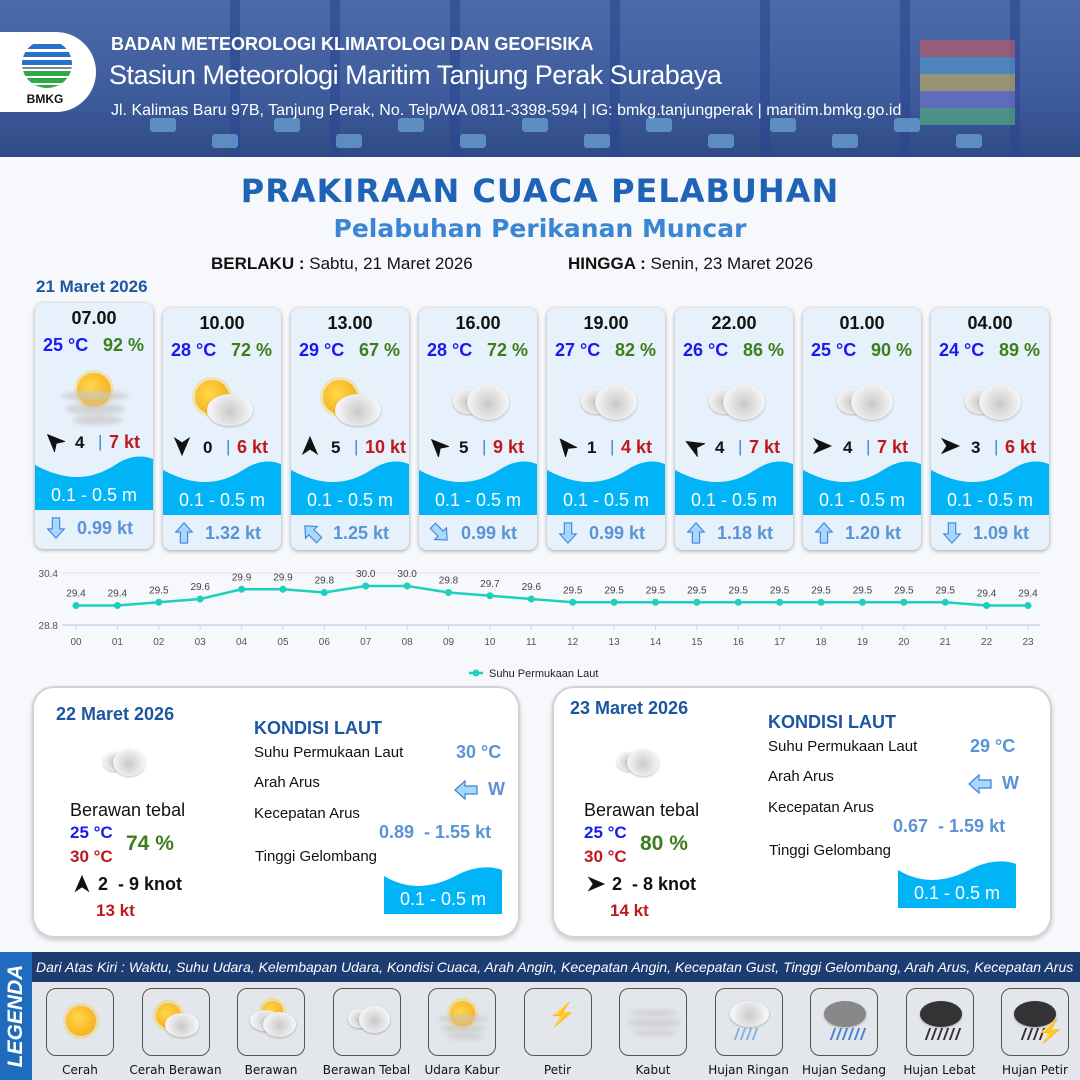  Describe the element at coordinates (271, 1022) in the screenshot. I see `legend-berawan` at that location.